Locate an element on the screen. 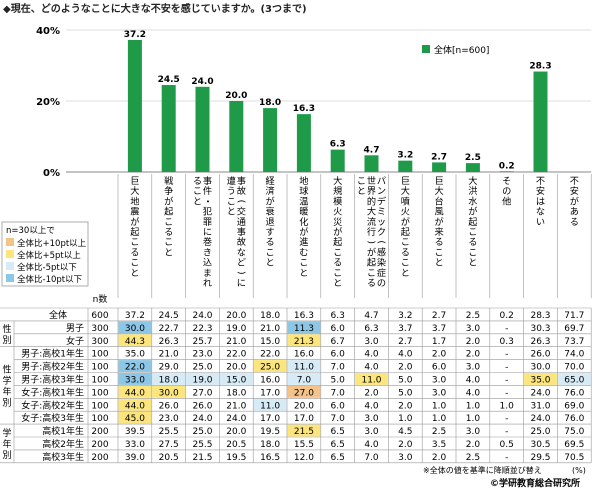 Image resolution: width=599 pixels, height=490 pixels. category-char: 事 is located at coordinates (241, 181).